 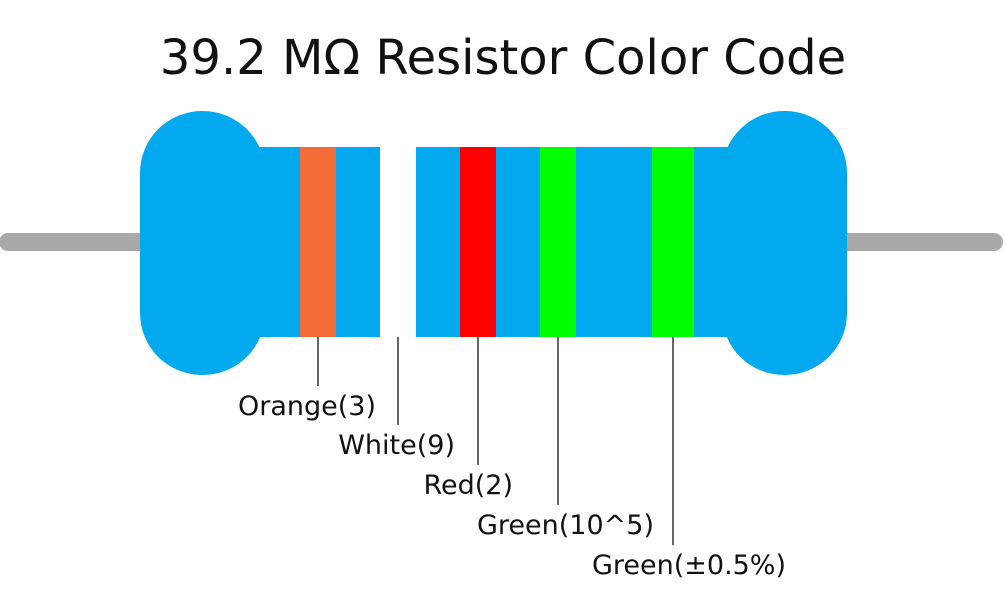 What do you see at coordinates (307, 406) in the screenshot?
I see `band-label-1: Orange(3)` at bounding box center [307, 406].